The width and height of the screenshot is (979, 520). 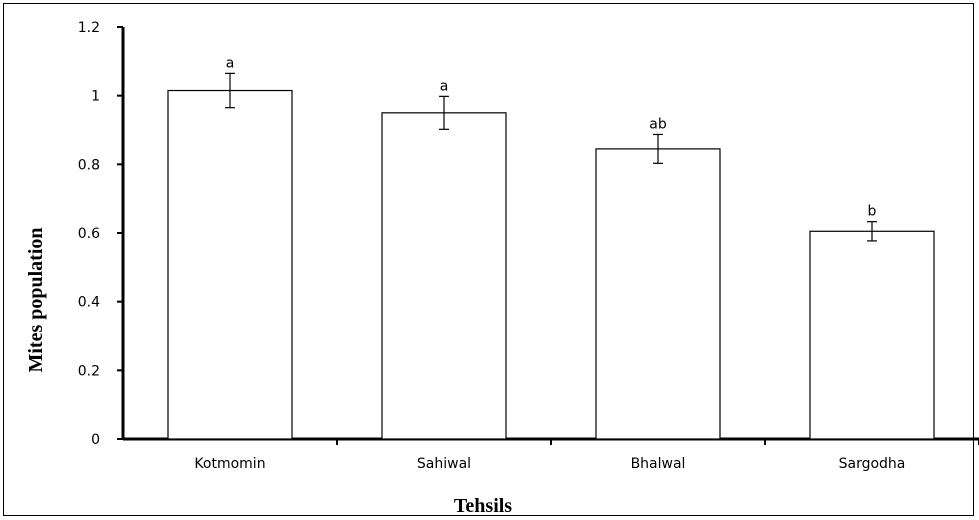 What do you see at coordinates (89, 165) in the screenshot?
I see `y-tick-label: 0.8` at bounding box center [89, 165].